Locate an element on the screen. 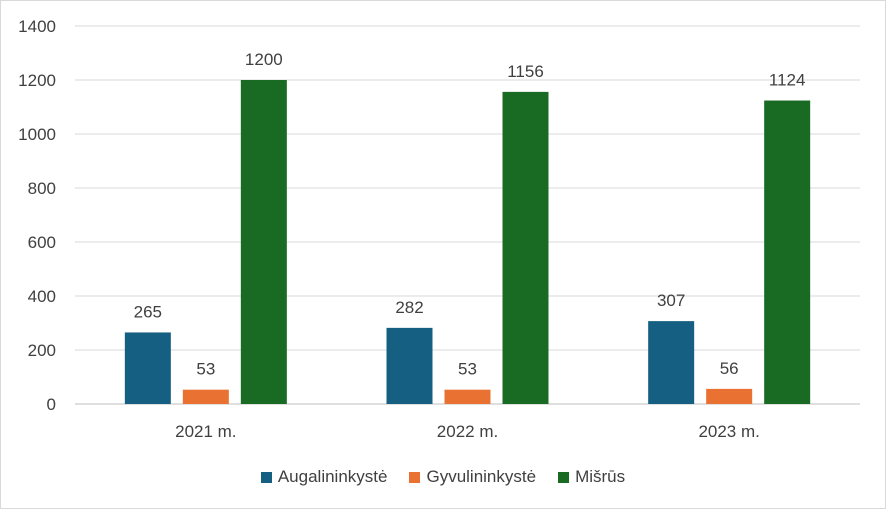 This screenshot has width=886, height=509. y-tick-label: 1000 is located at coordinates (37, 134).